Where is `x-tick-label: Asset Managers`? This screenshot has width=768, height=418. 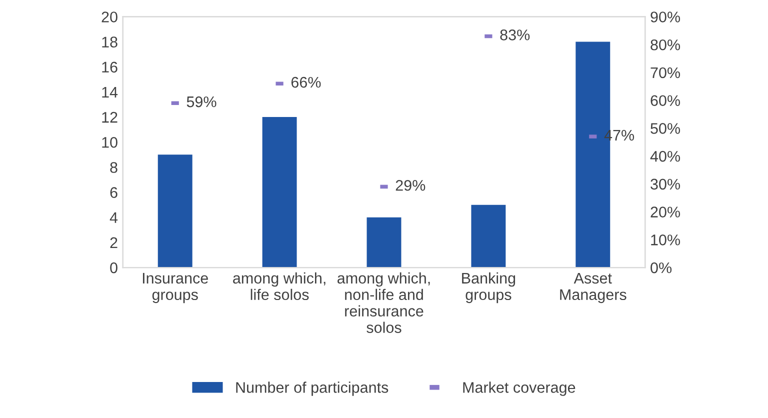 x-tick-label: Asset Managers is located at coordinates (593, 288).